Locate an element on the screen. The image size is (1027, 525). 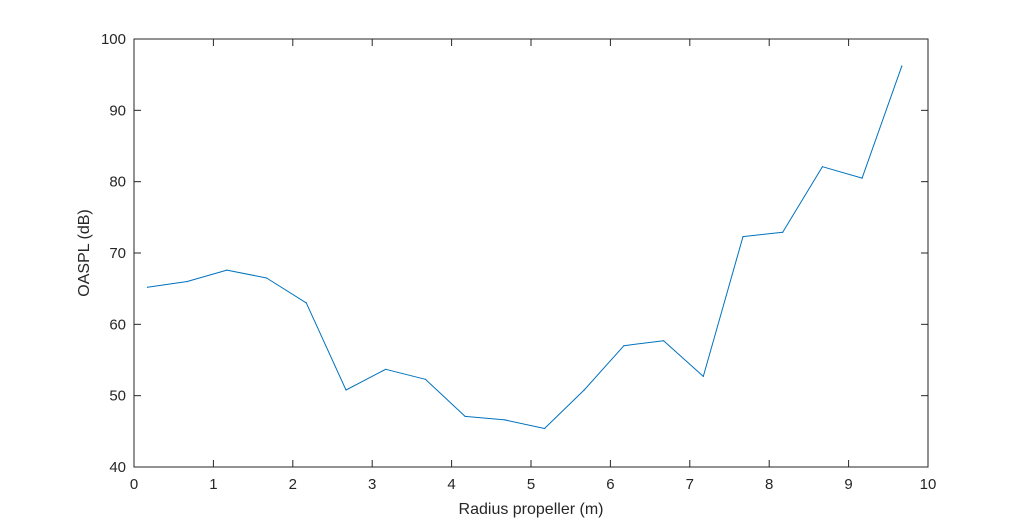
y-tick-label: 90 is located at coordinates (117, 110).